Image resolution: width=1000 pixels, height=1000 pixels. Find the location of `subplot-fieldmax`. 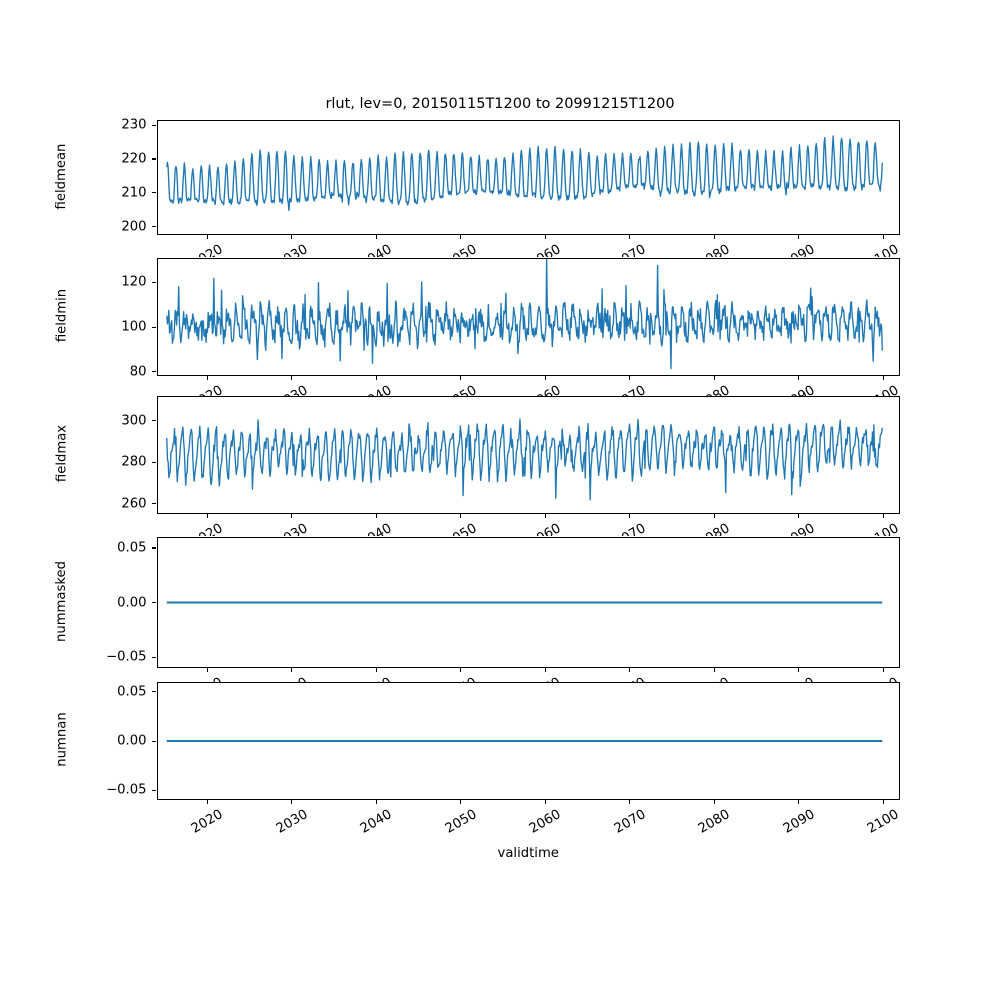

subplot-fieldmax is located at coordinates (528, 455).